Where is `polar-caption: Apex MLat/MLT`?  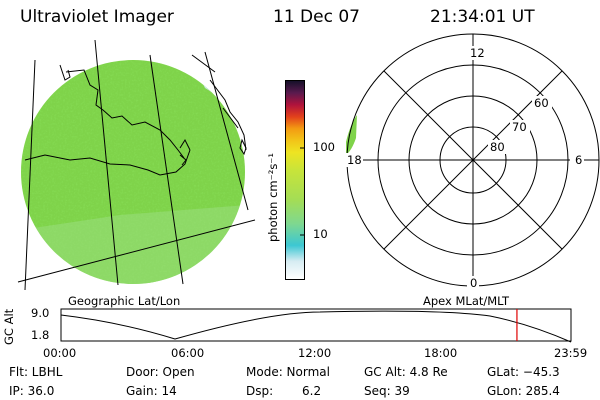 polar-caption: Apex MLat/MLT is located at coordinates (466, 301).